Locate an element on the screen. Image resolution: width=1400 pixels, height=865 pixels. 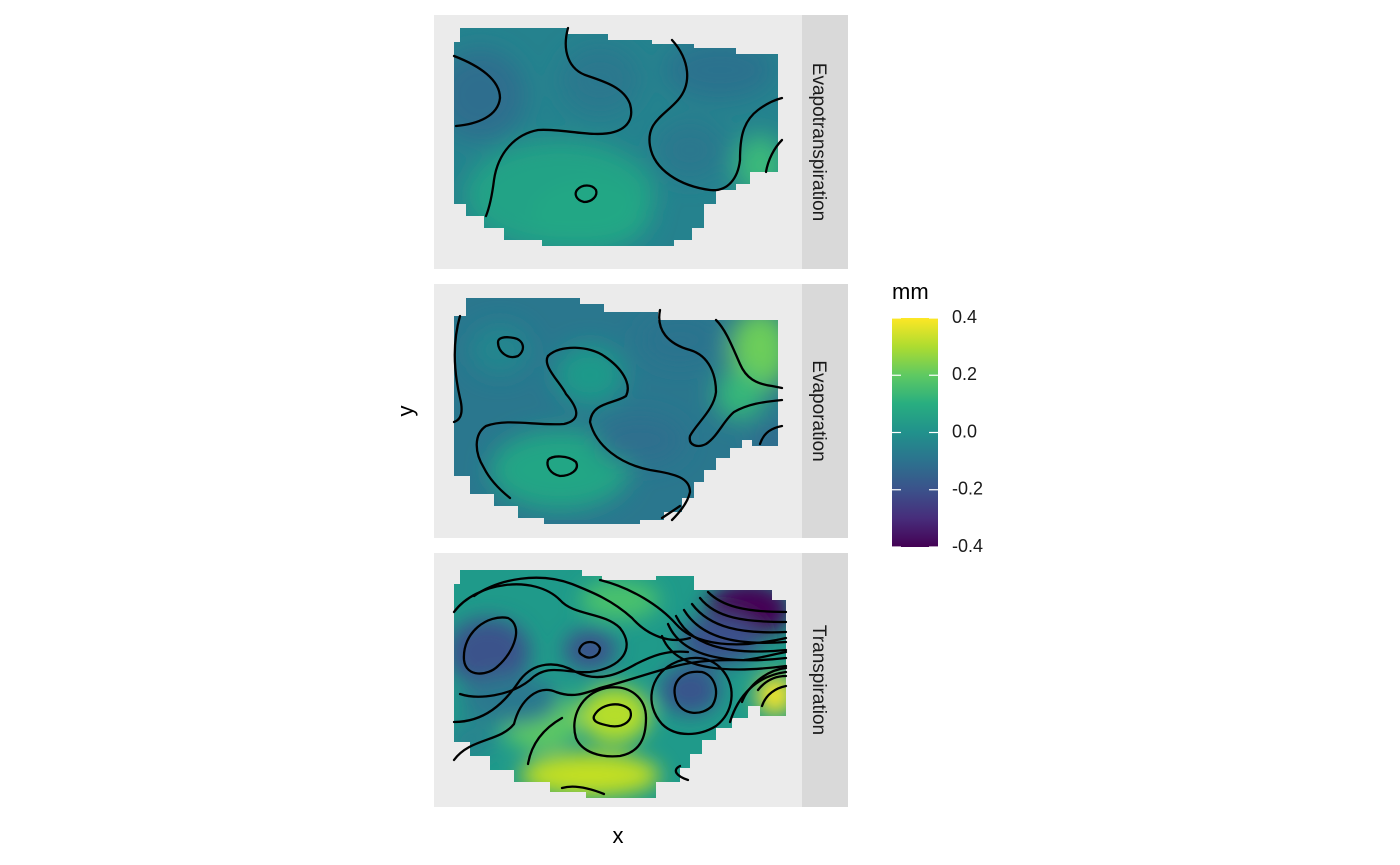
colorbar-tick-label: 0.4 is located at coordinates (964, 317).